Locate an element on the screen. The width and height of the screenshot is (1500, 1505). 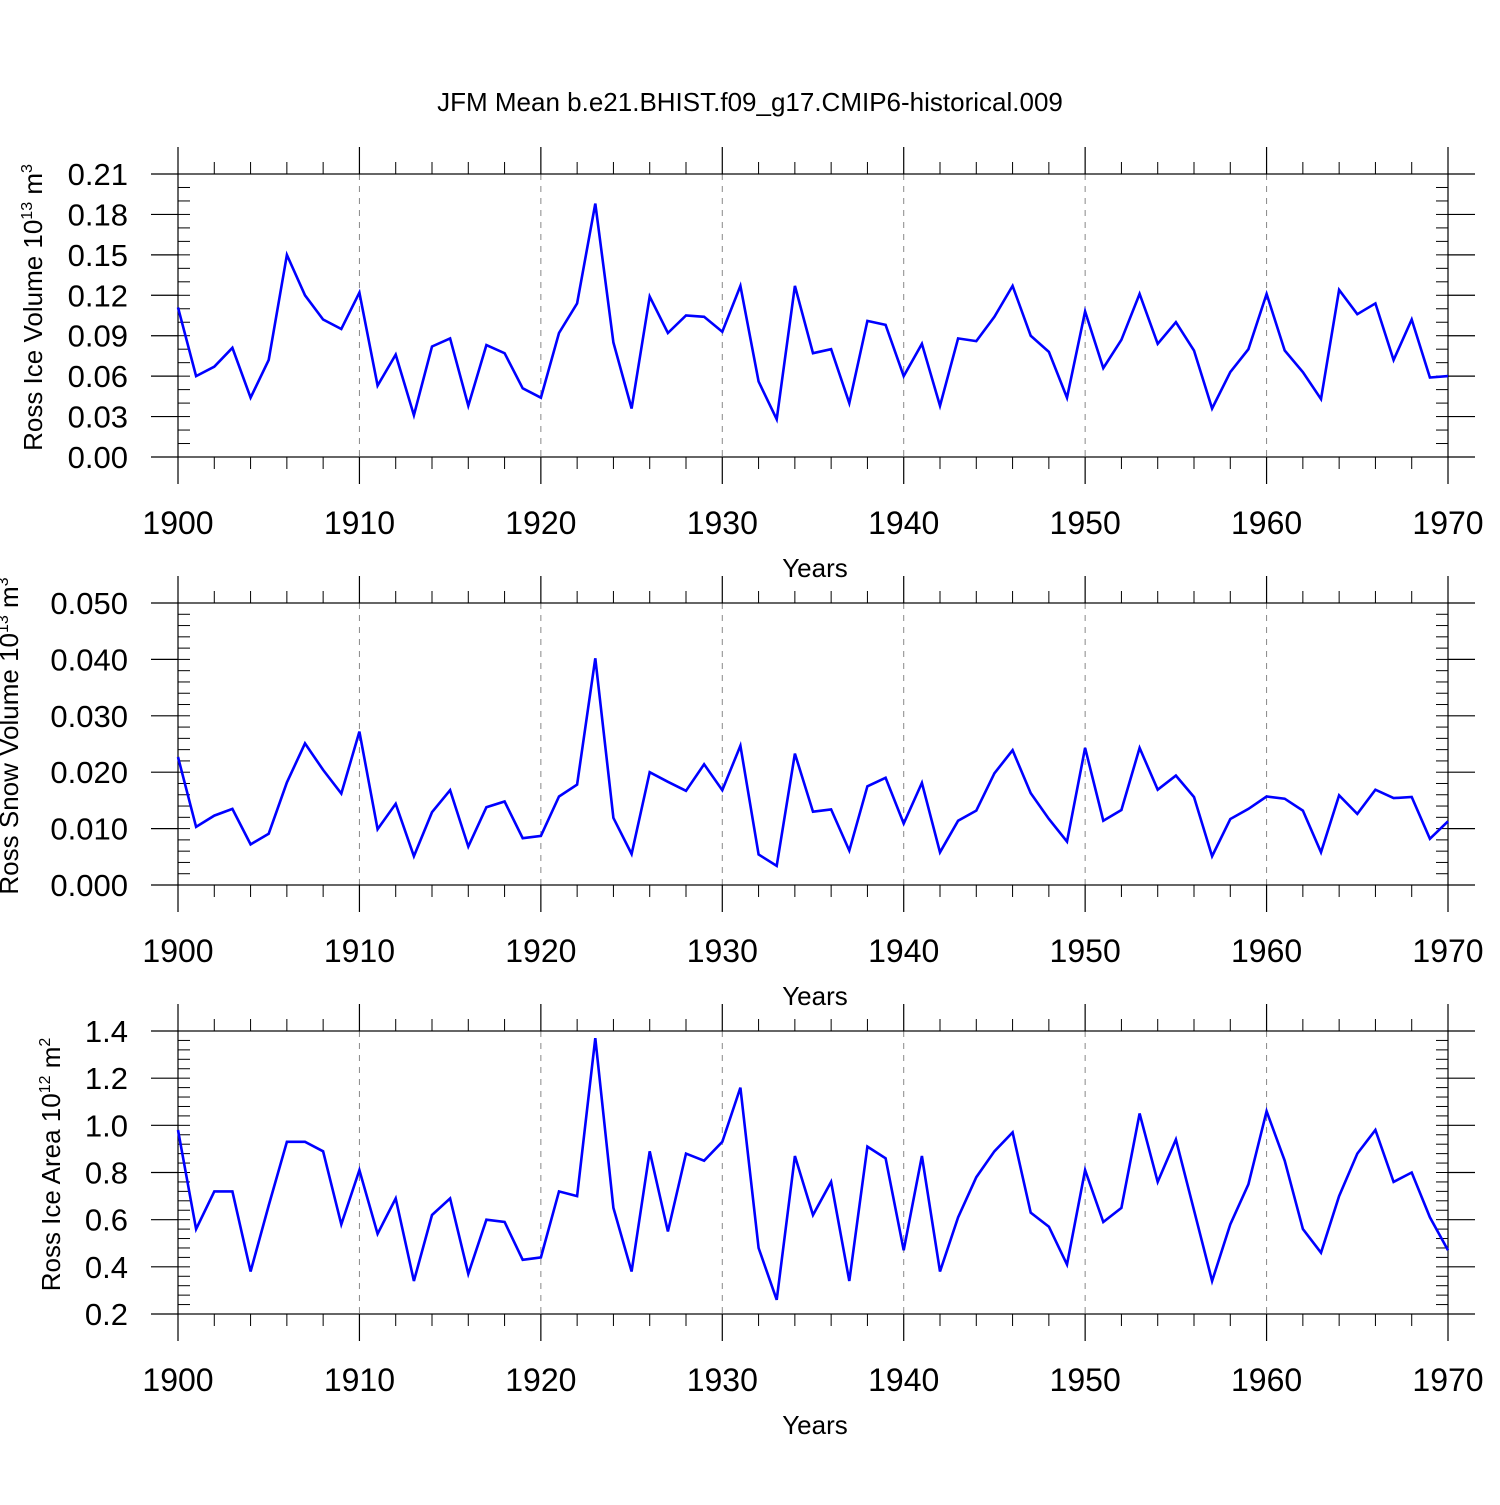
y-tick-label: 0.2 is located at coordinates (106, 1314).